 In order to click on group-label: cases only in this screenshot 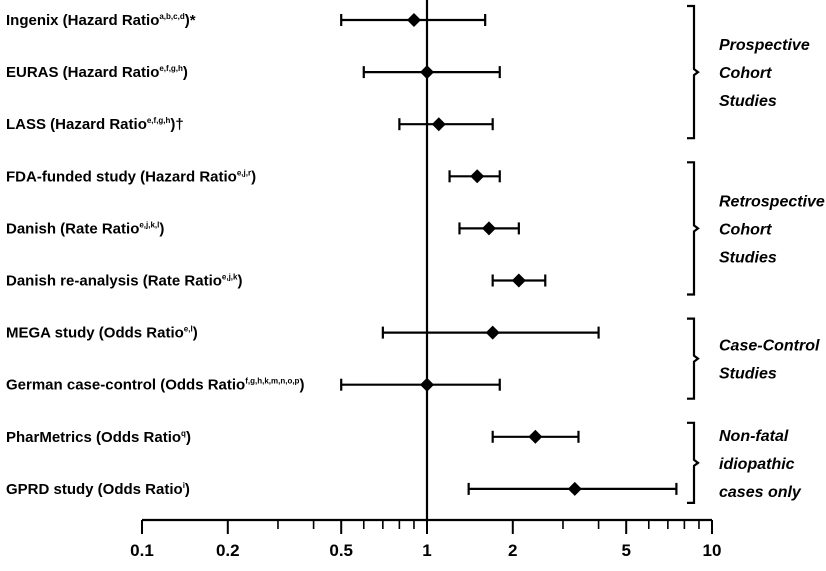, I will do `click(760, 492)`.